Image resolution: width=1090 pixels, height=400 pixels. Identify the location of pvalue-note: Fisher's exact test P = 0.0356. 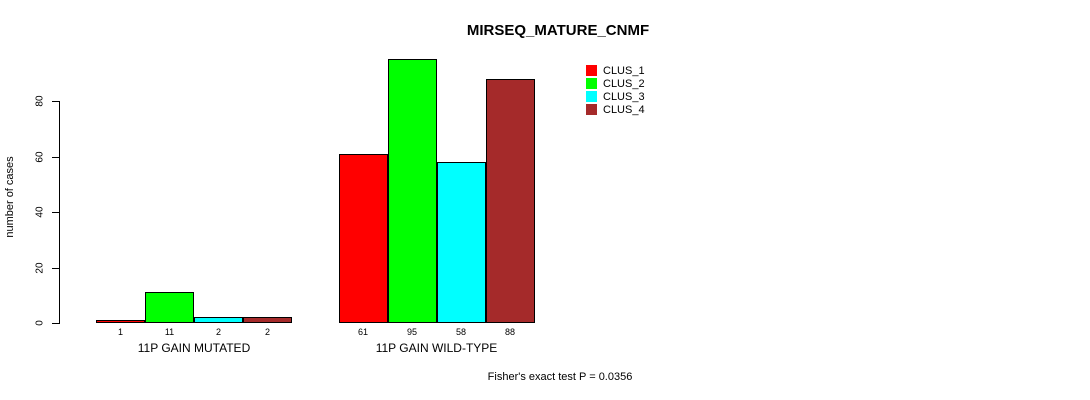
(560, 377).